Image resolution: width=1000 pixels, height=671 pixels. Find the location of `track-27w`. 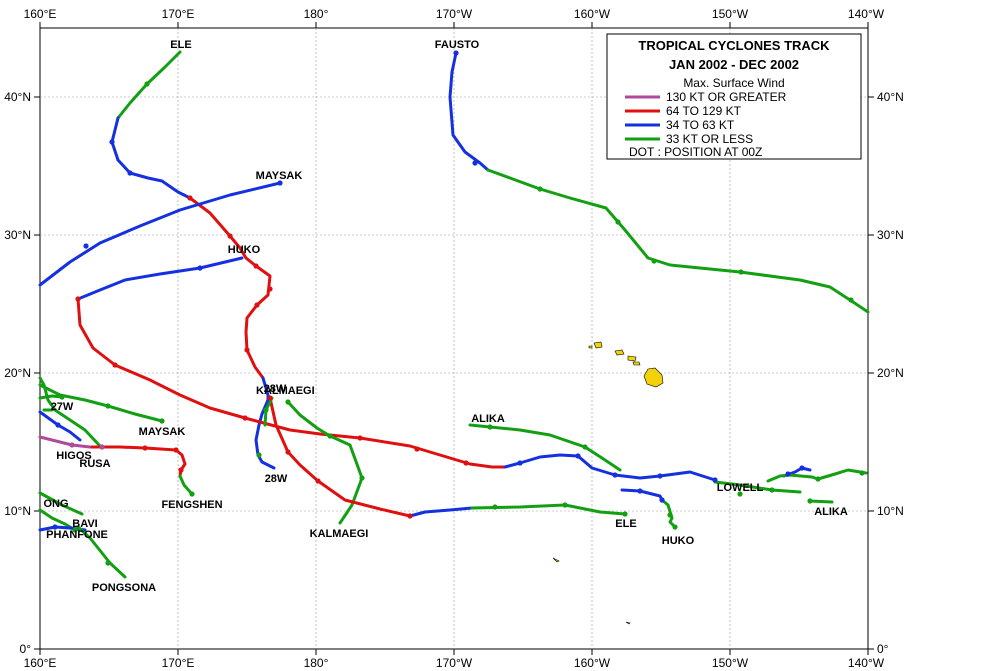

track-27w is located at coordinates (51, 397).